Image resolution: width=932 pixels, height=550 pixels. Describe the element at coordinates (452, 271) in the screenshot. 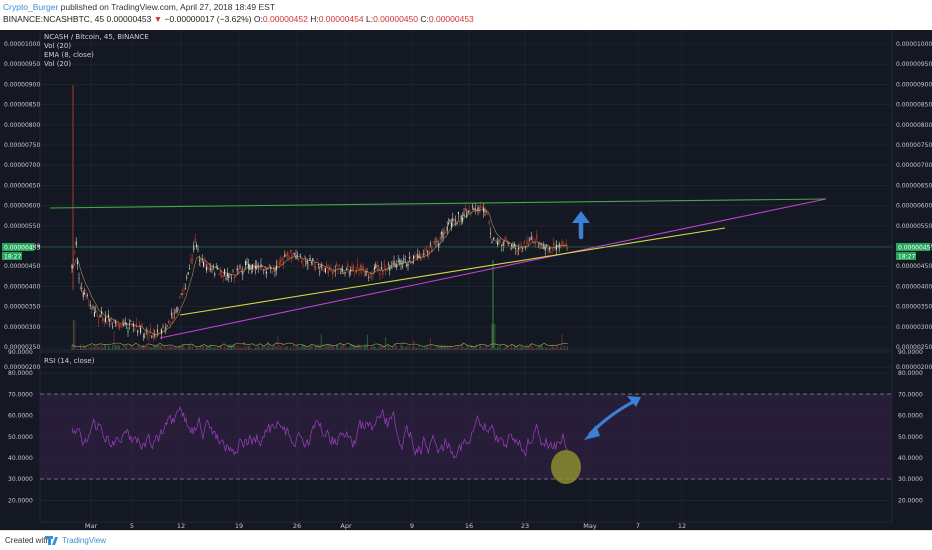

I see `support-trendline-yellow` at that location.